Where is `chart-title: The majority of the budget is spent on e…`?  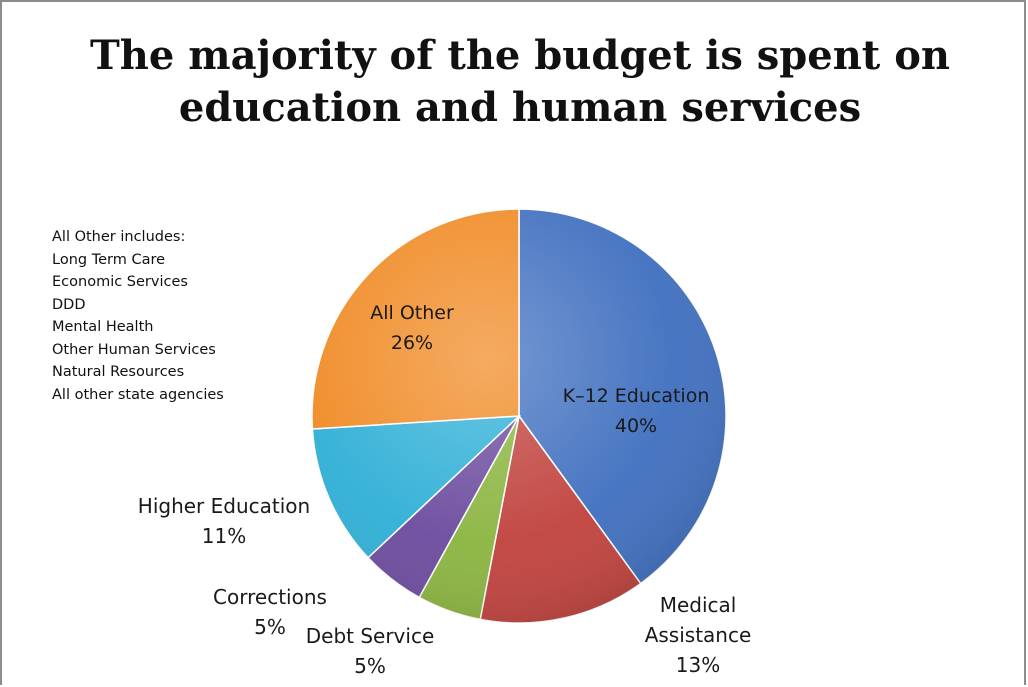
chart-title: The majority of the budget is spent on e… is located at coordinates (520, 81).